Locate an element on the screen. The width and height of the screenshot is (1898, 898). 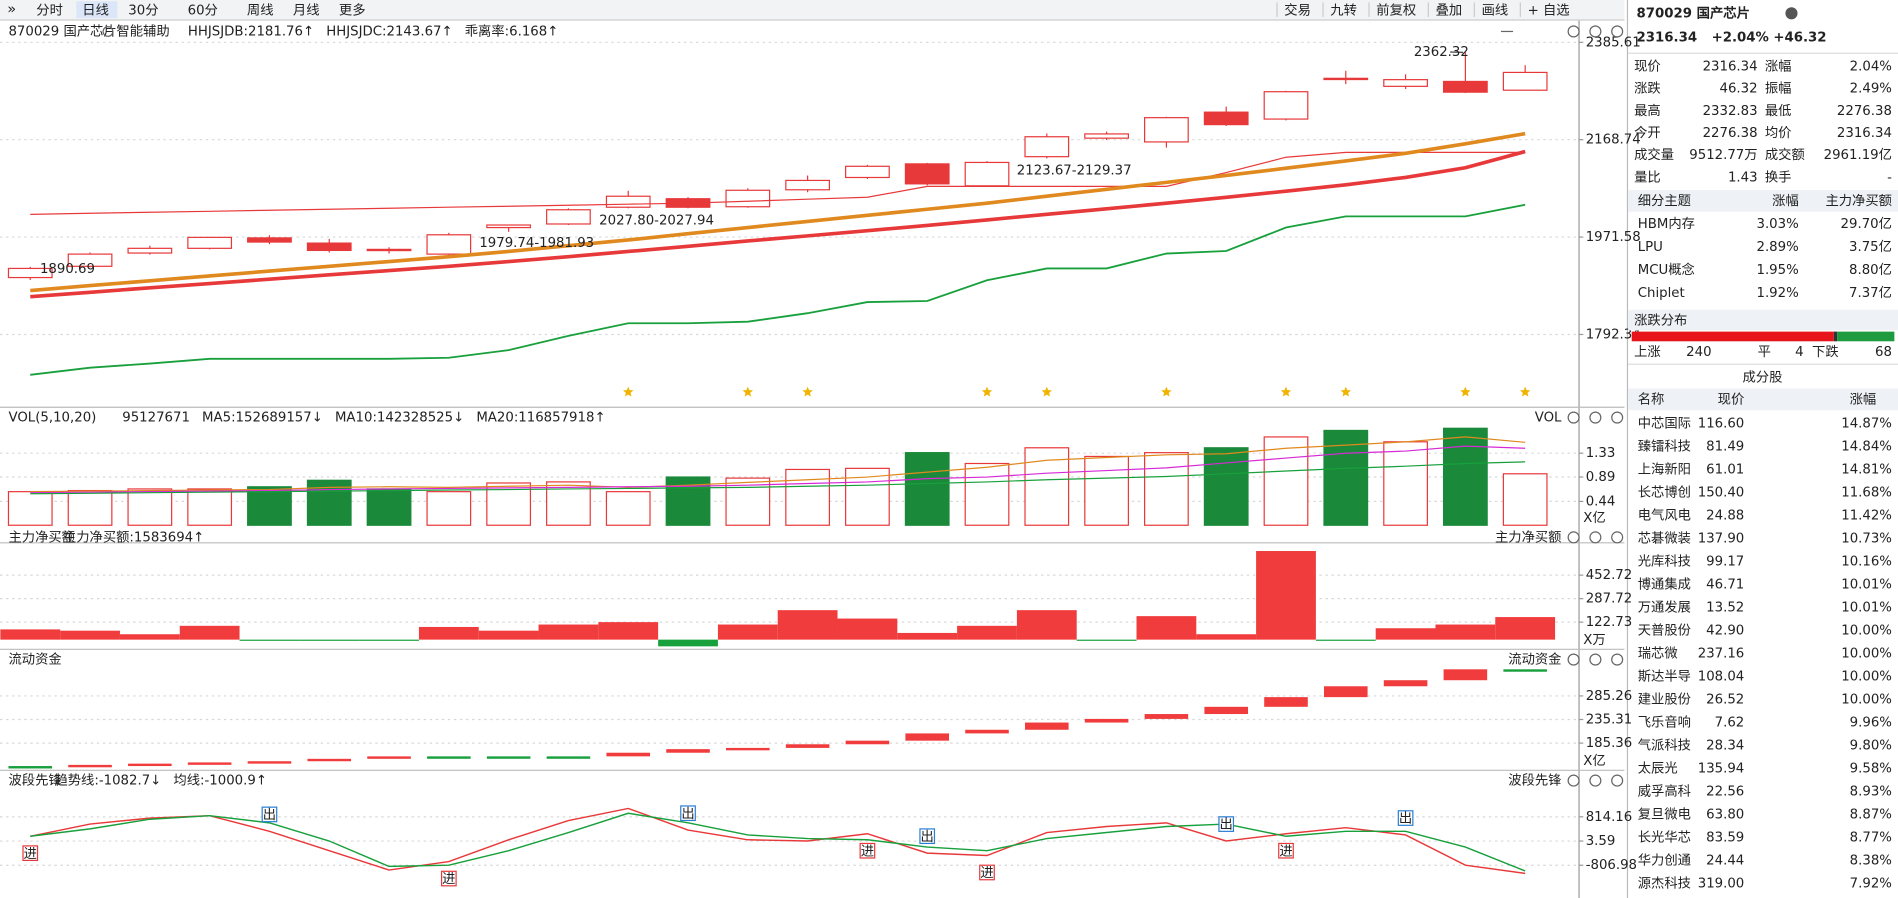
dist-value: 68 is located at coordinates (1883, 352).